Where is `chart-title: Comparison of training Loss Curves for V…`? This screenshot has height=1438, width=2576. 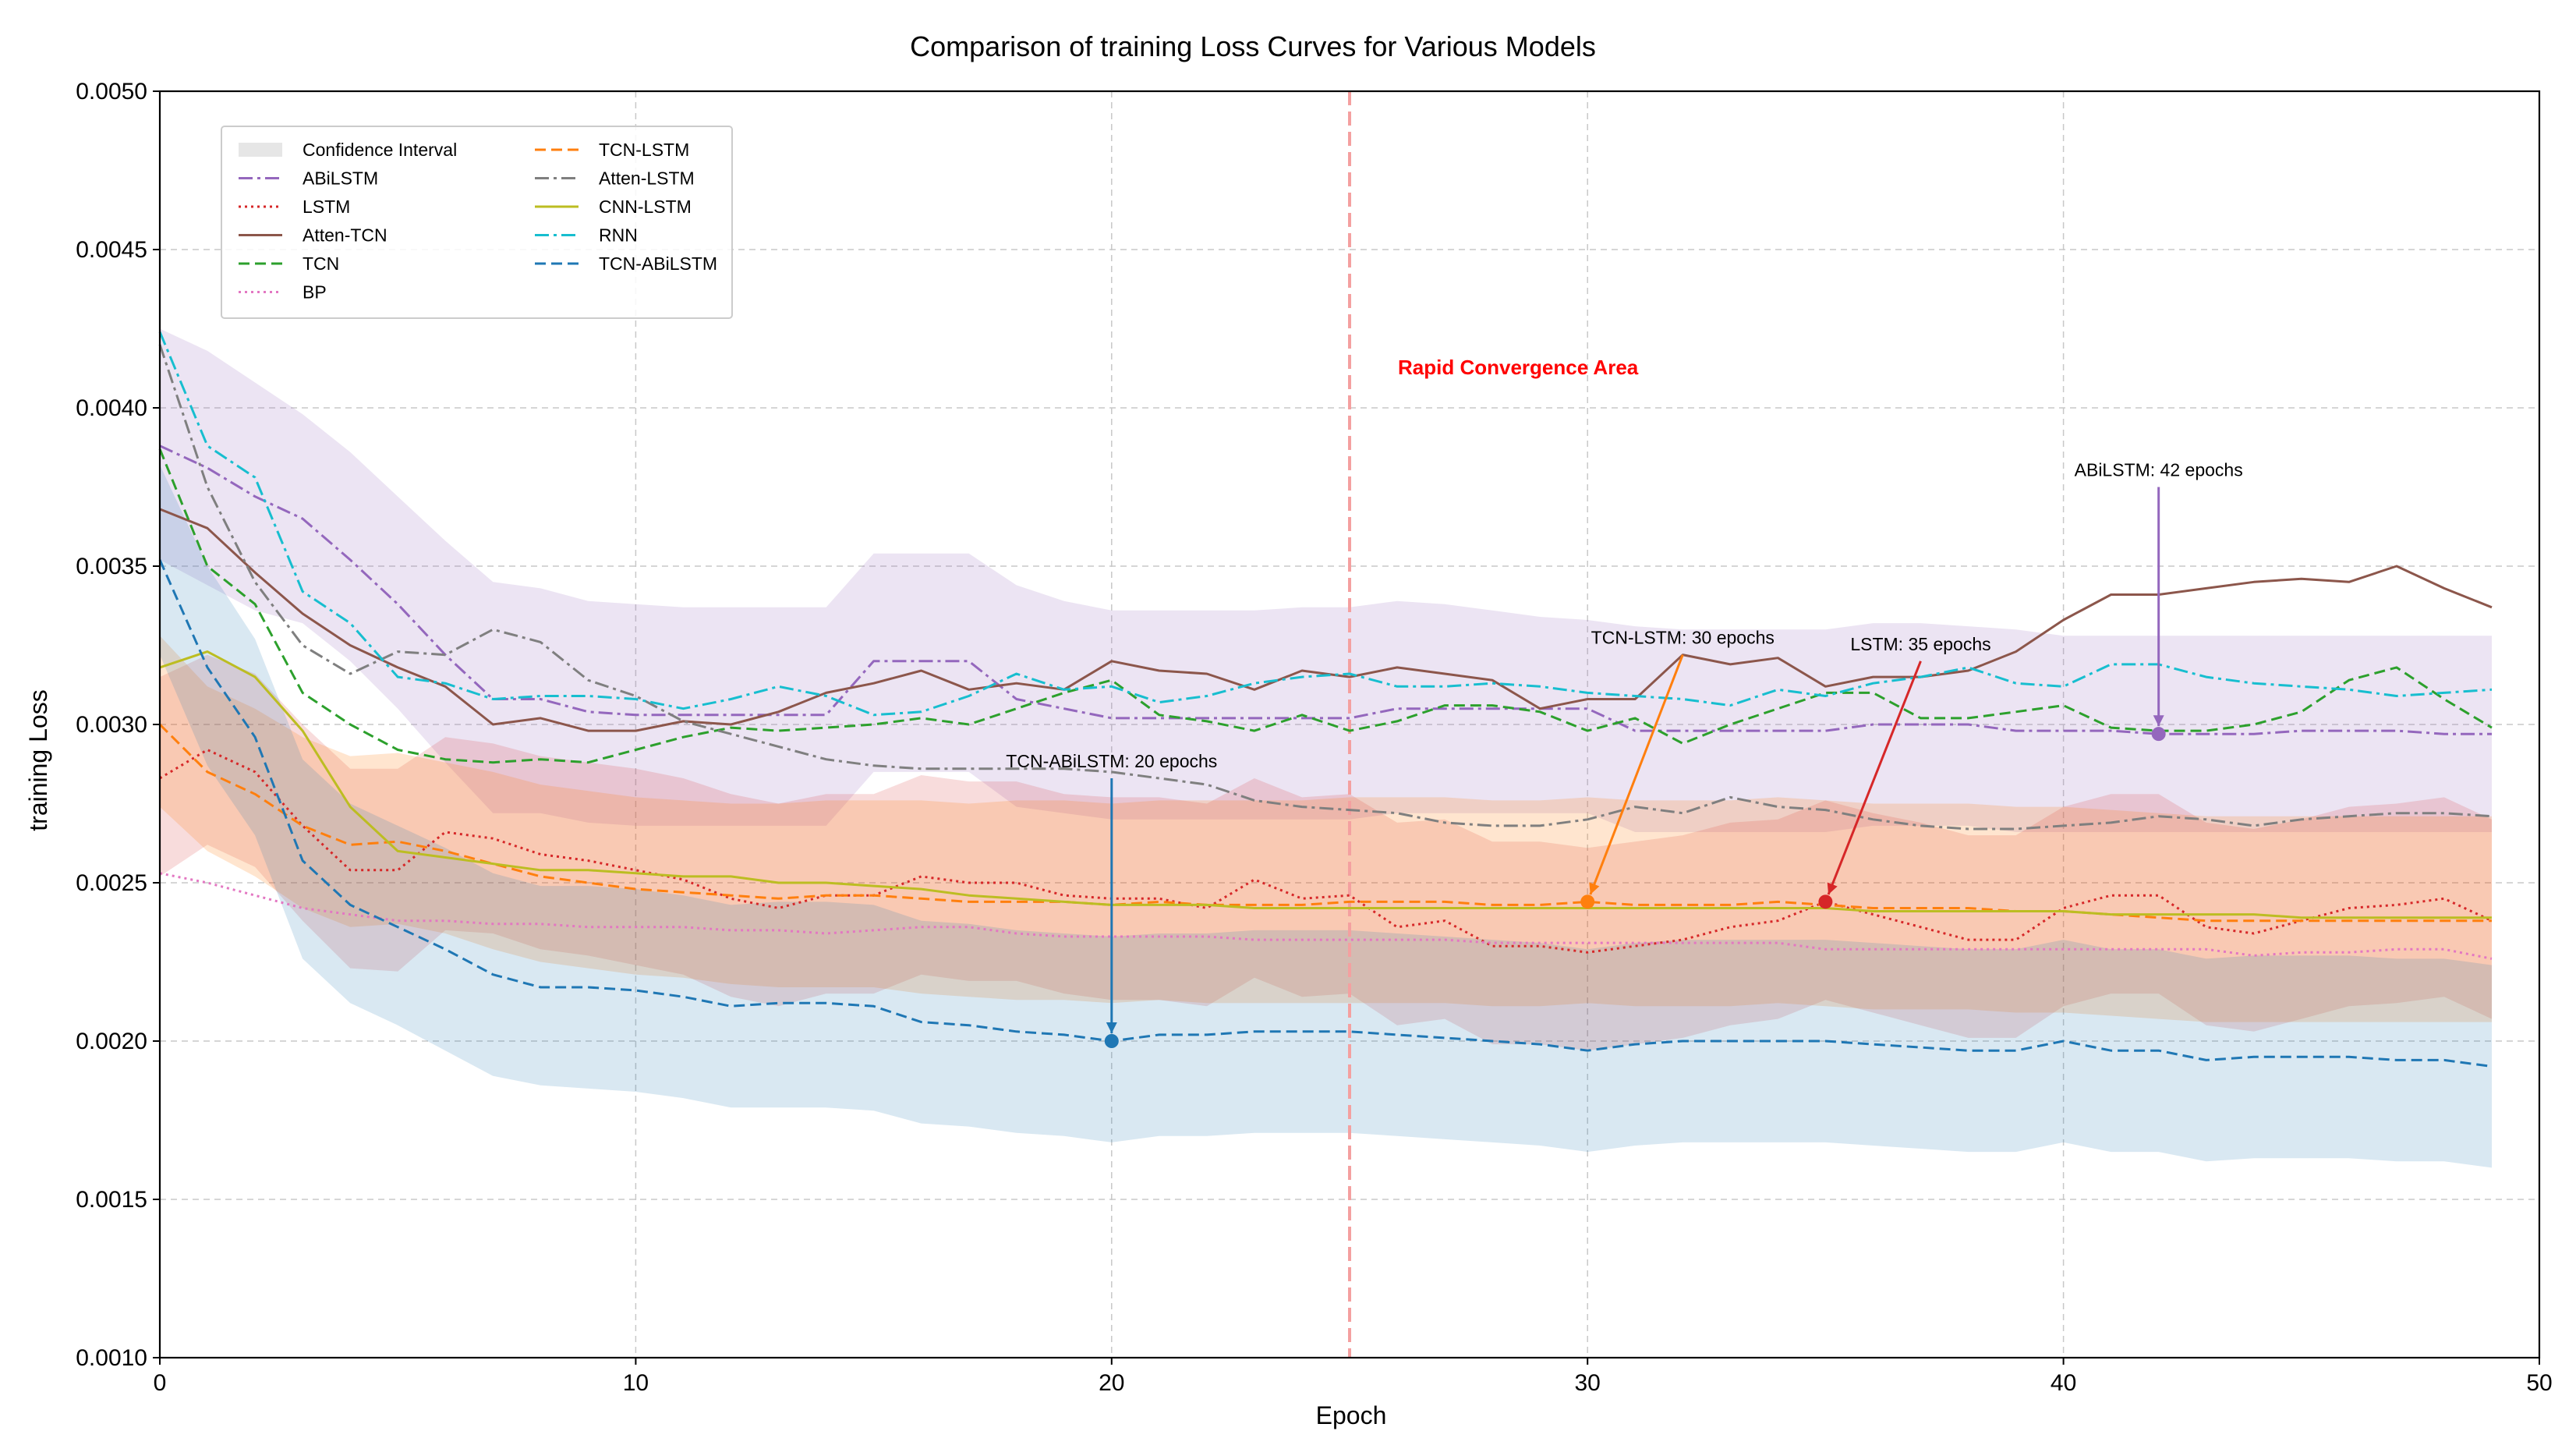 chart-title: Comparison of training Loss Curves for V… is located at coordinates (1253, 46).